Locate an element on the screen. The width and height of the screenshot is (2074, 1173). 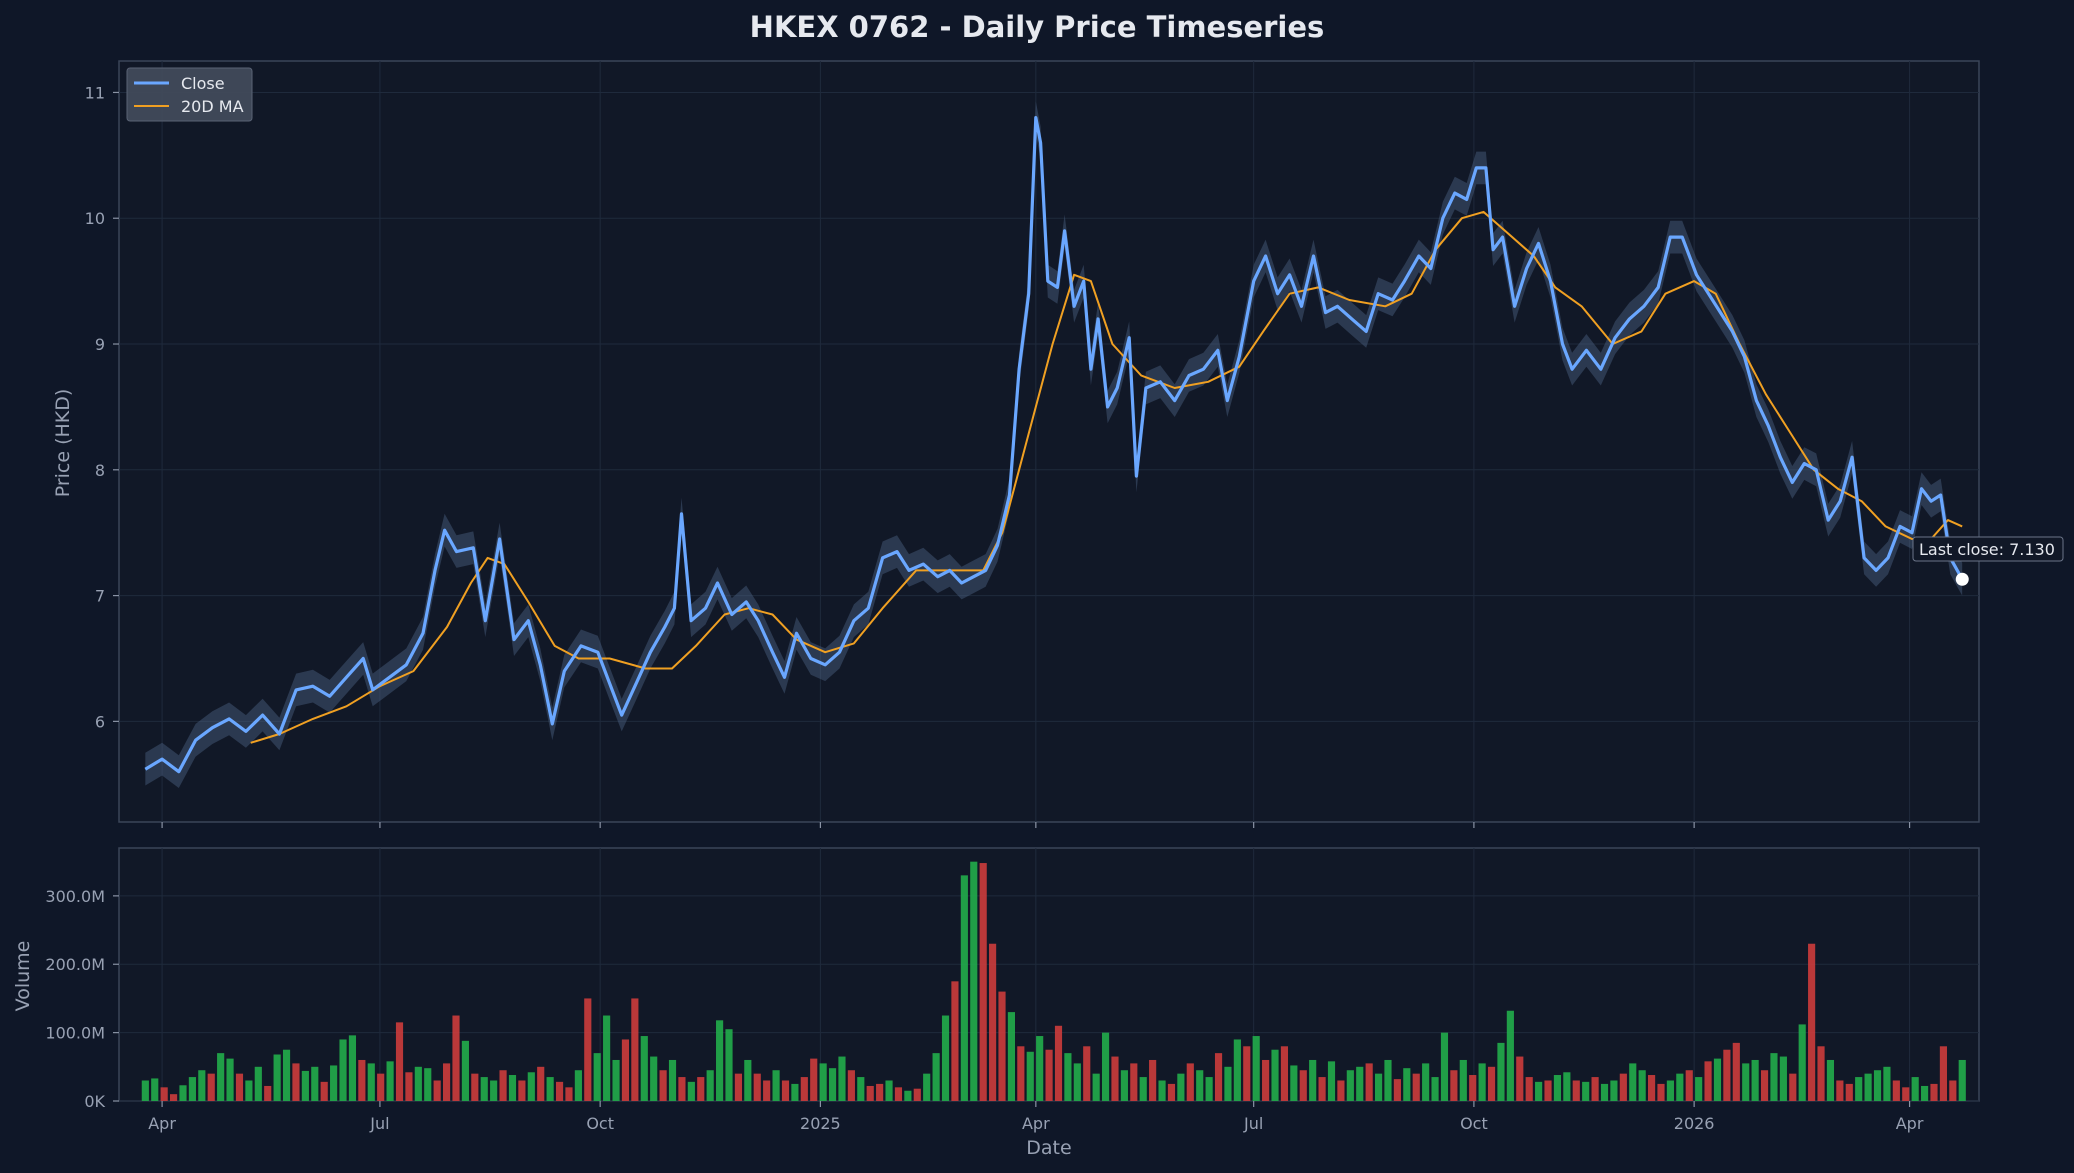
volume-tick-label: 300.0M is located at coordinates (75, 896).